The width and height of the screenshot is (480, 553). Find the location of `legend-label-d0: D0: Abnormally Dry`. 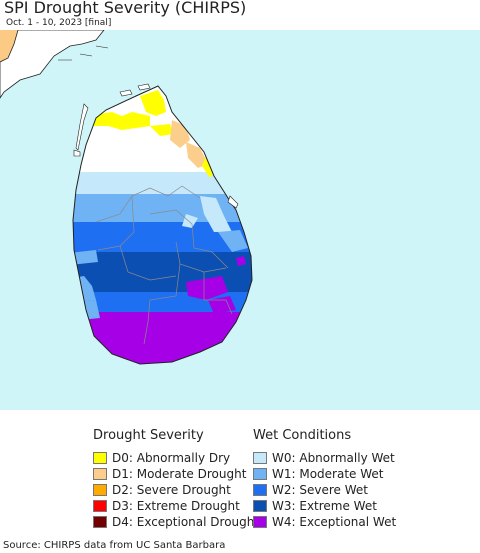

legend-label-d0: D0: Abnormally Dry is located at coordinates (171, 458).